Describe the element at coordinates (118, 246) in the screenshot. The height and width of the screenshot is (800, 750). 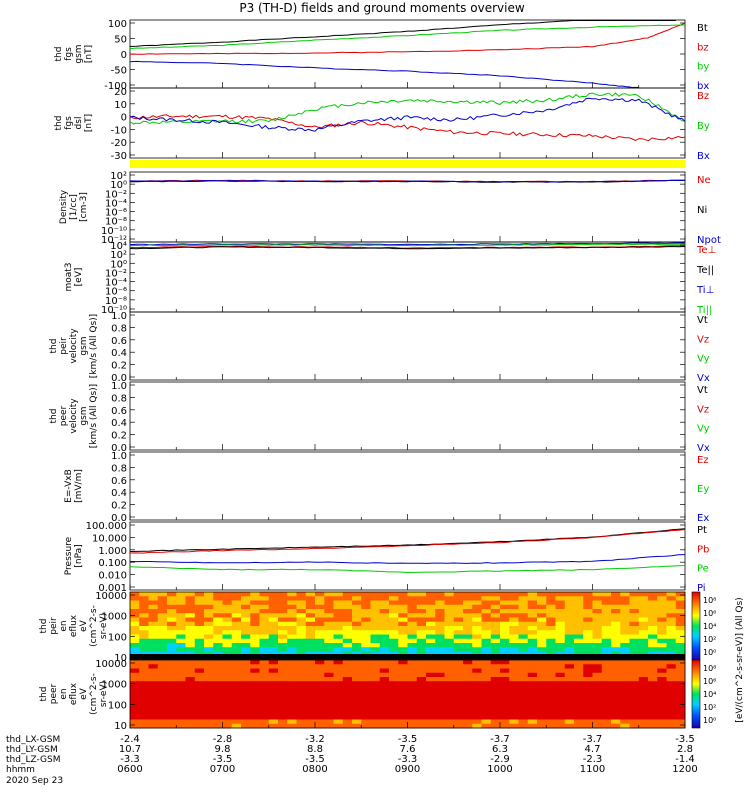
I see `y-tick-label: 10⁴` at that location.